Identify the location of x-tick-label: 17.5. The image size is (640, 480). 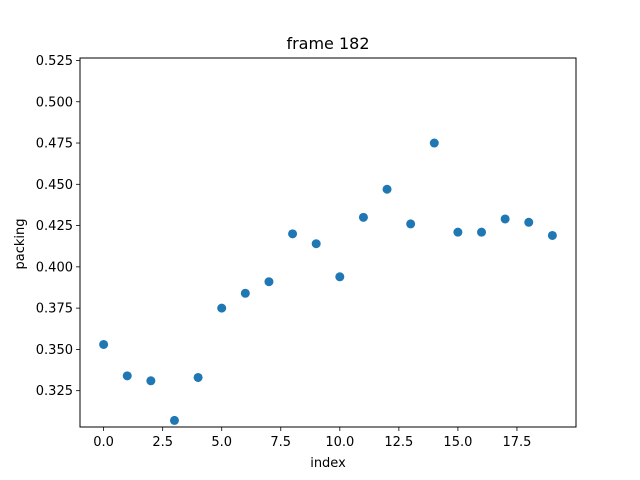
(516, 442).